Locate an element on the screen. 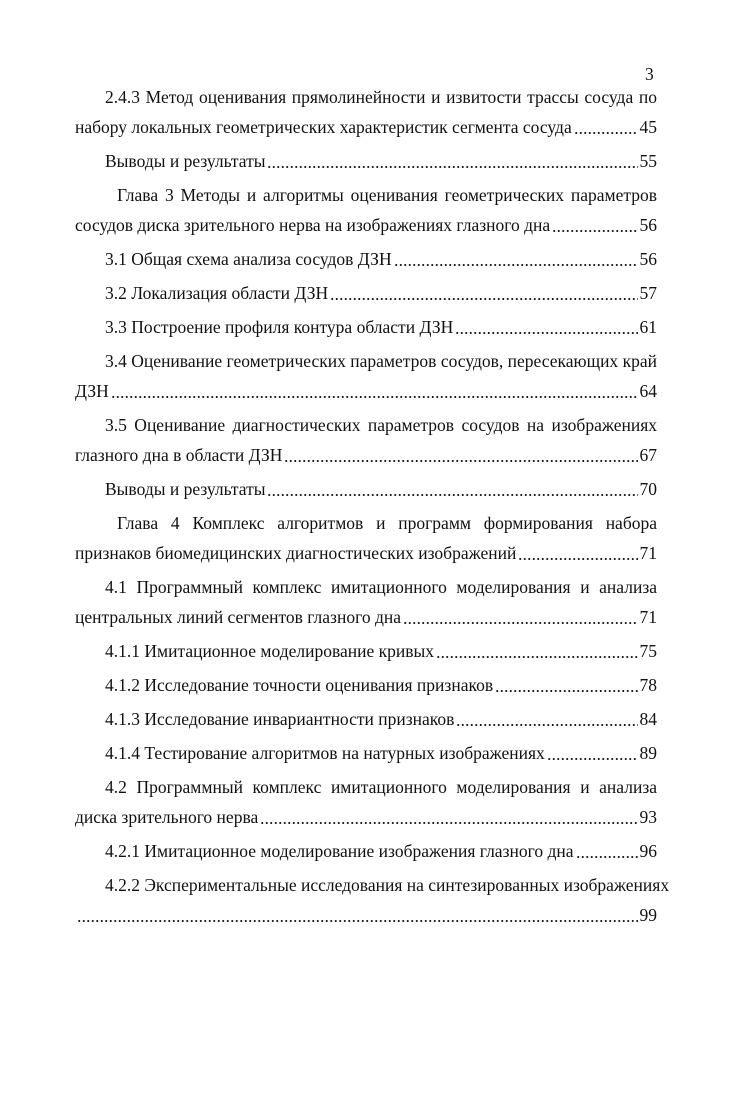  toc-entry: 3.2 Локализация области ДЗН 57 is located at coordinates (366, 293).